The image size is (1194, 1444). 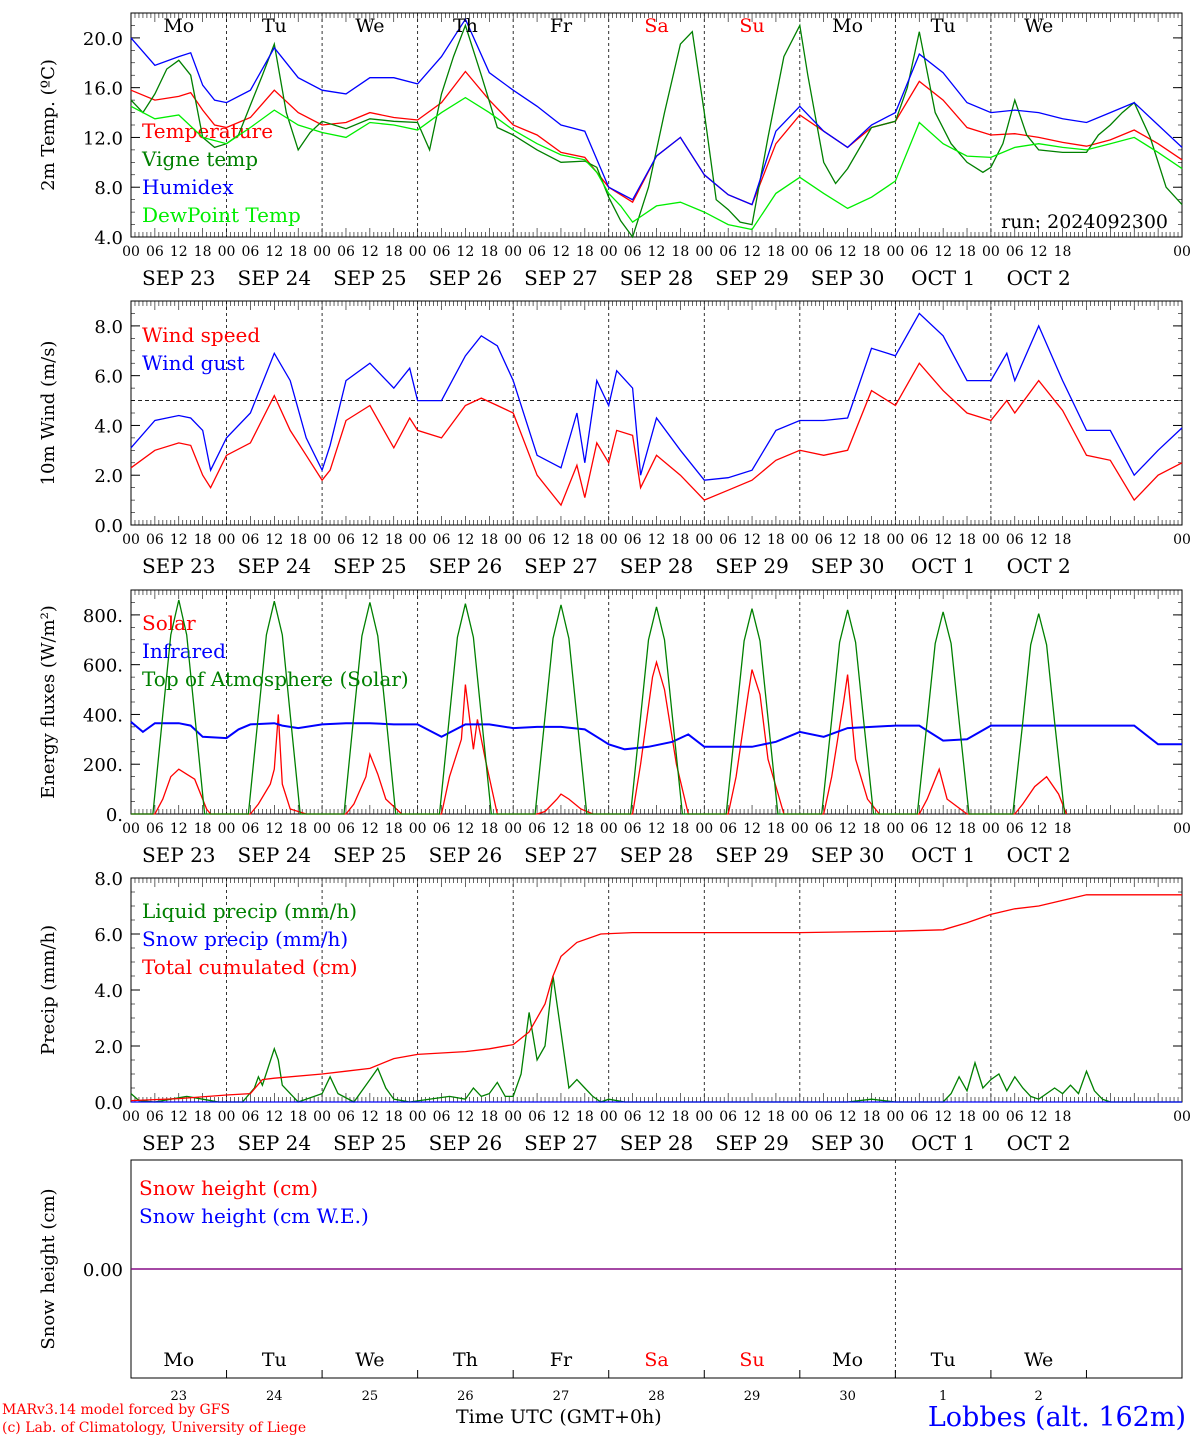 I want to click on weekday-label: Mo, so click(x=178, y=26).